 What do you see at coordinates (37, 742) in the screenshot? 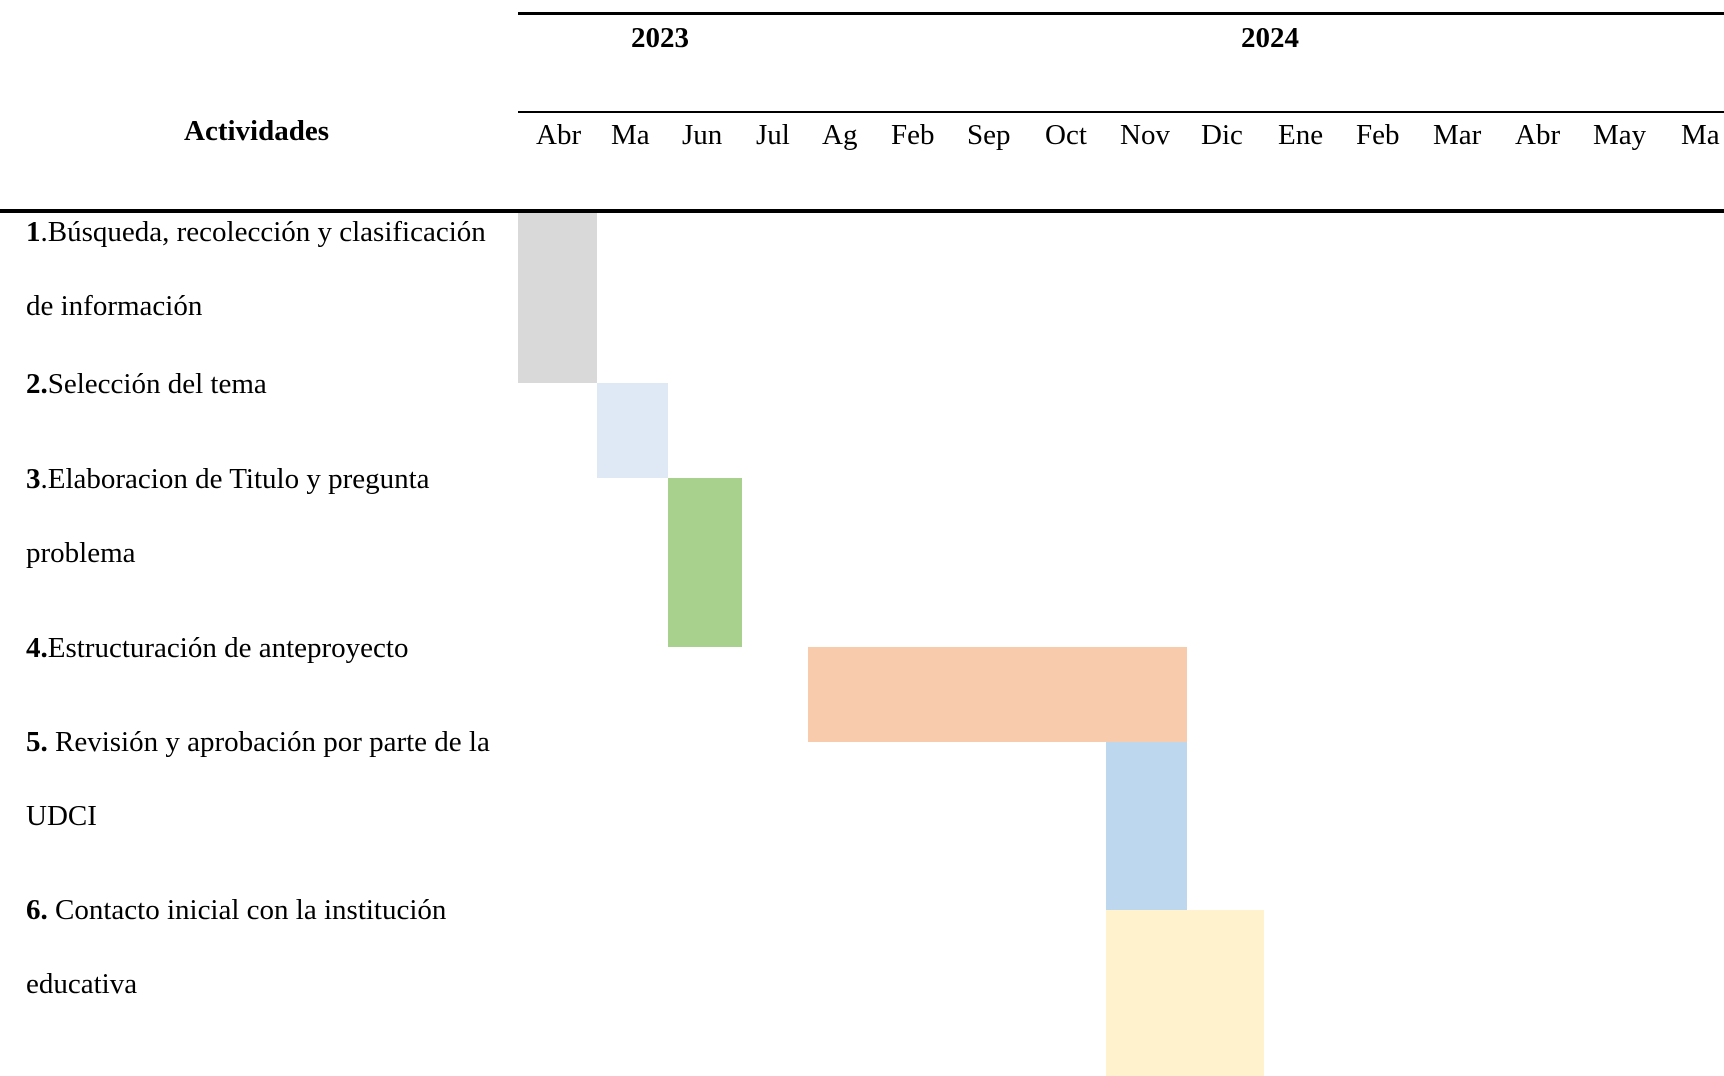
I see `activity-number: 5.` at bounding box center [37, 742].